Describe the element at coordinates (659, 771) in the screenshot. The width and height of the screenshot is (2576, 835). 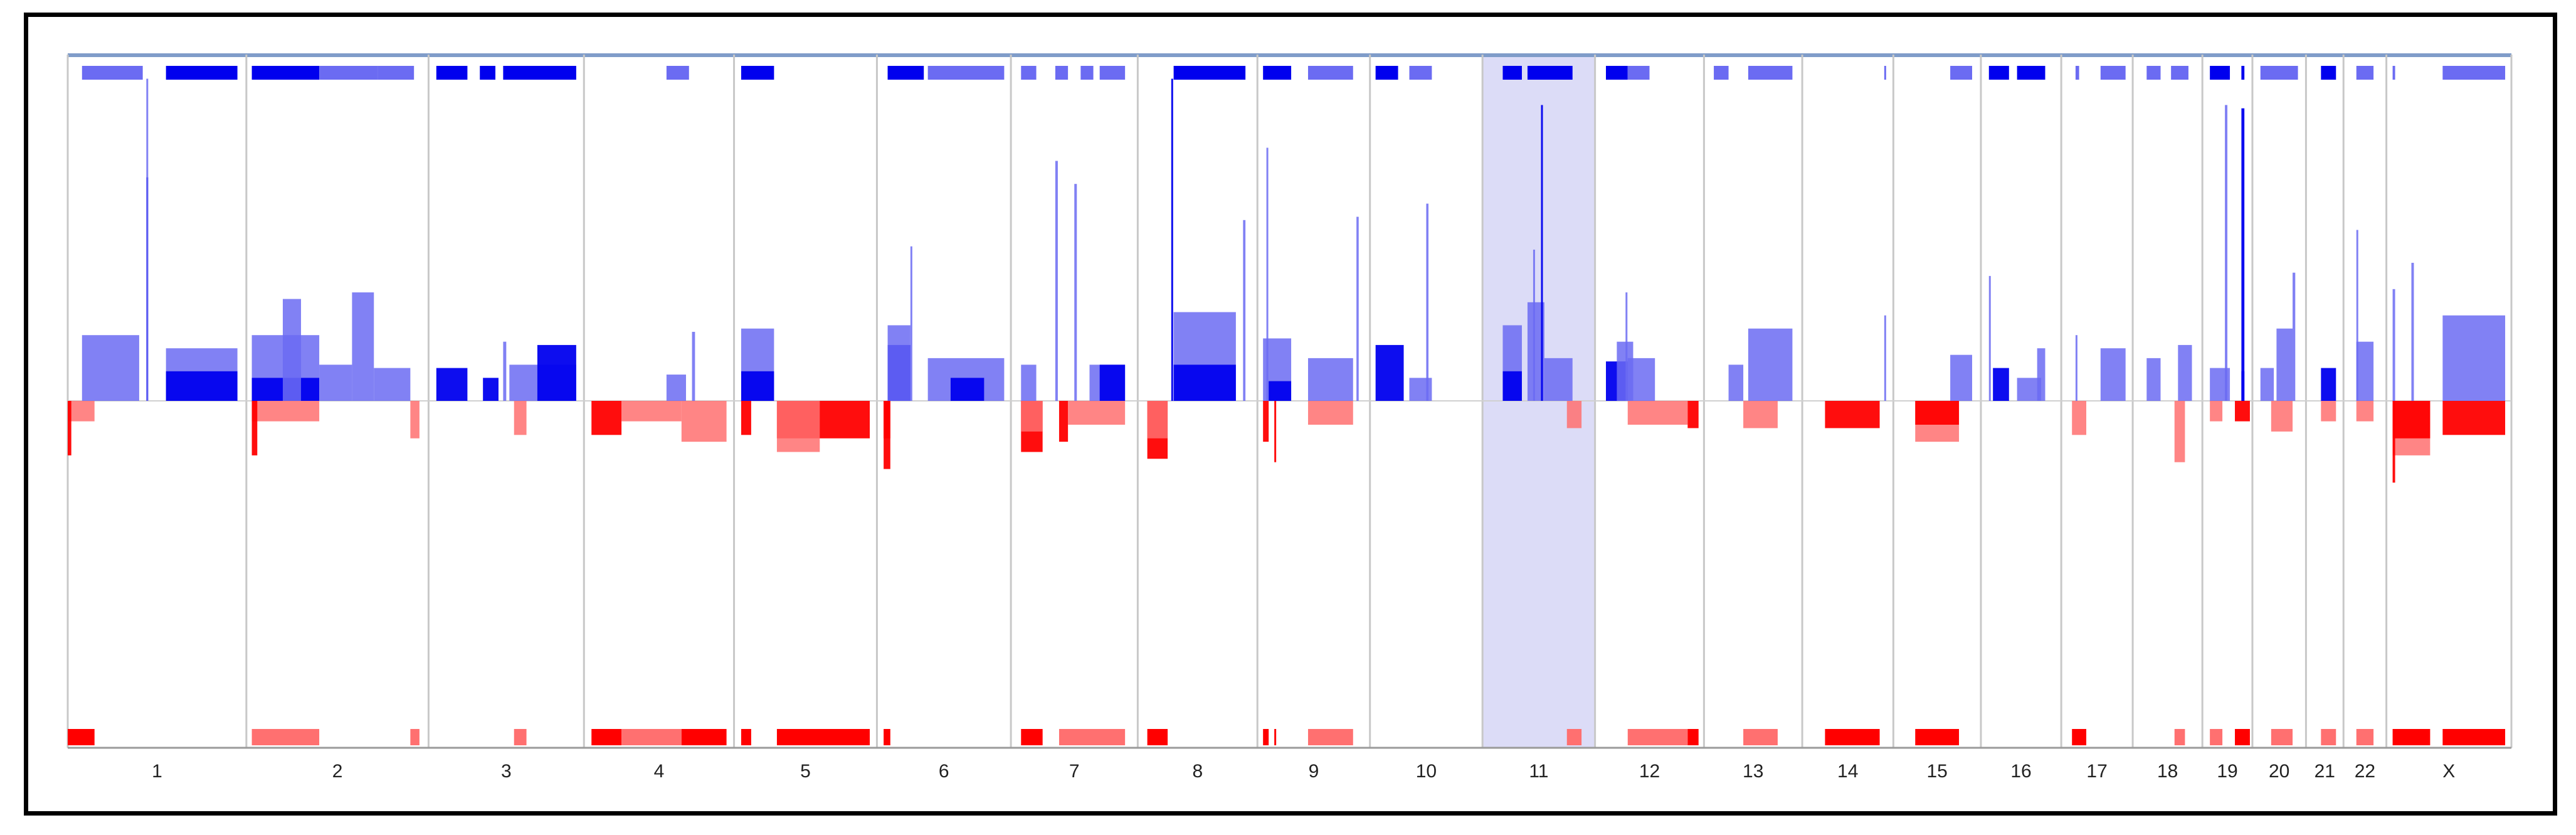
I see `chromosome-label-4: 4` at that location.